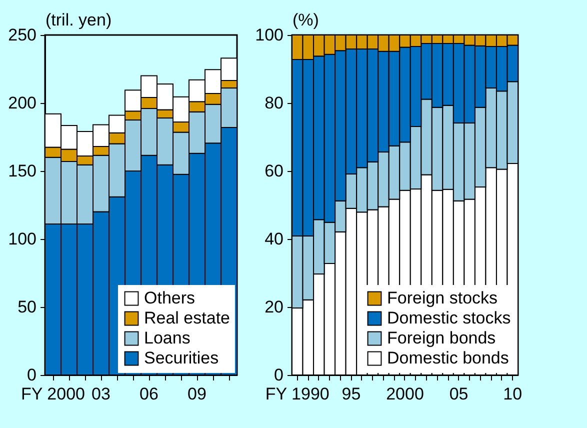 Image resolution: width=587 pixels, height=428 pixels. Describe the element at coordinates (458, 394) in the screenshot. I see `x-tick-label: 05` at that location.